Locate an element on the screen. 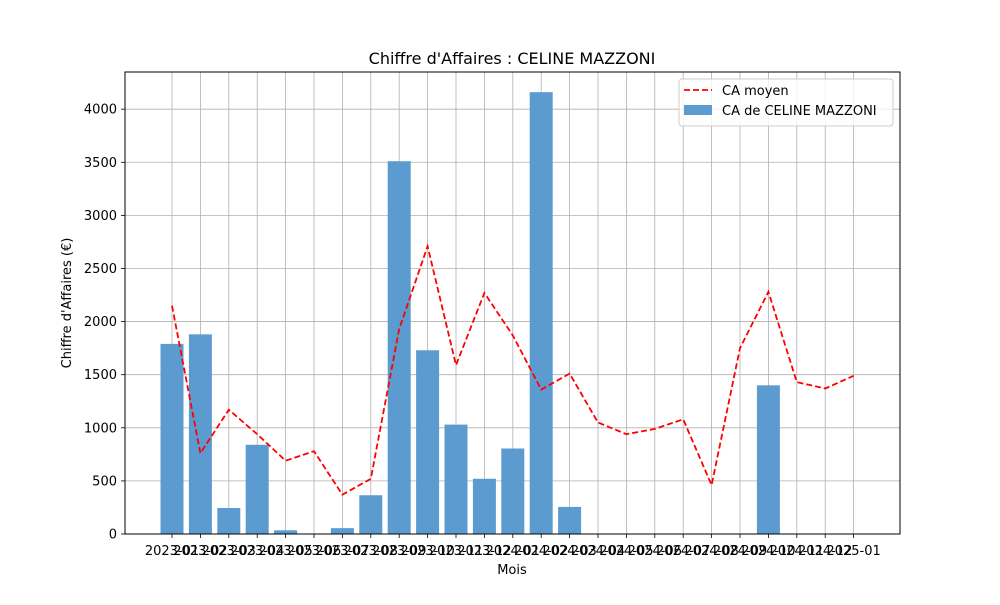  legend-bar-swatch is located at coordinates (698, 110).